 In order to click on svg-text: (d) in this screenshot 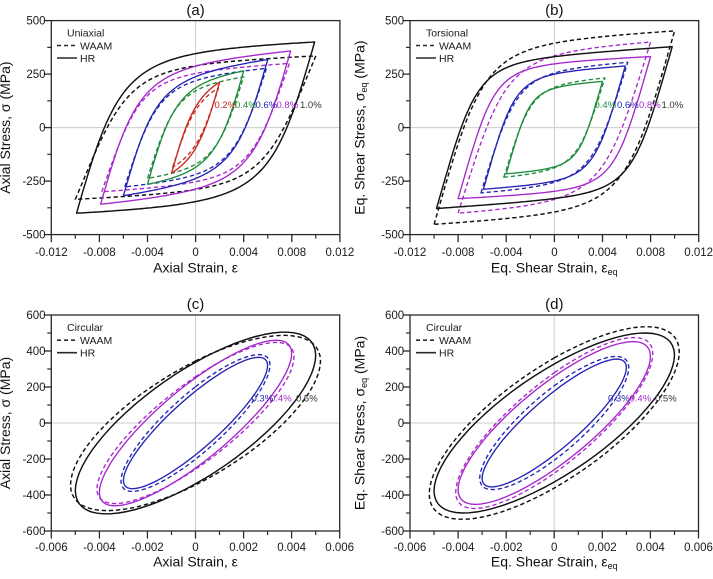, I will do `click(554, 304)`.